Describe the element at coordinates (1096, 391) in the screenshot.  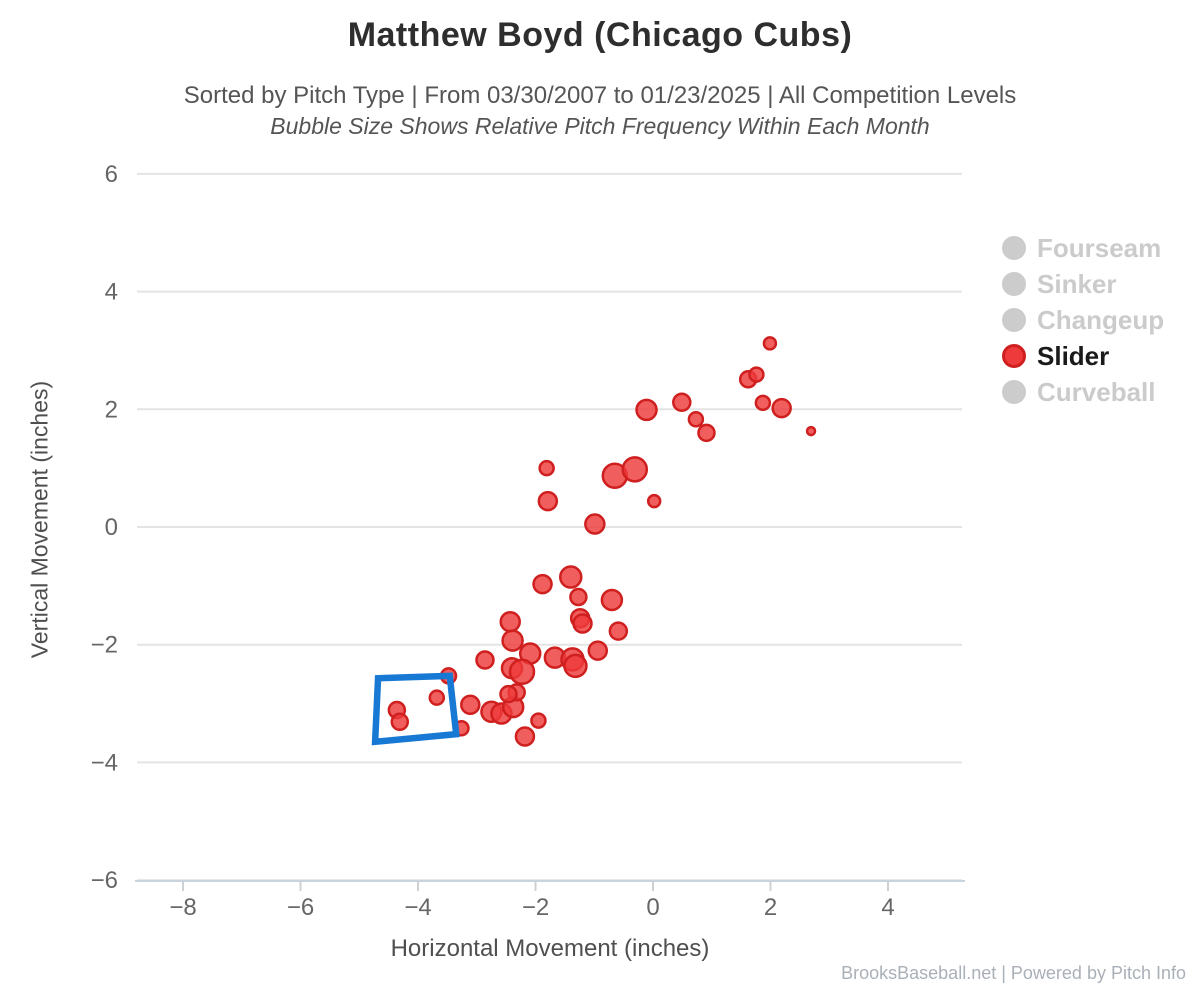
I see `legend-item-label: Curveball` at that location.